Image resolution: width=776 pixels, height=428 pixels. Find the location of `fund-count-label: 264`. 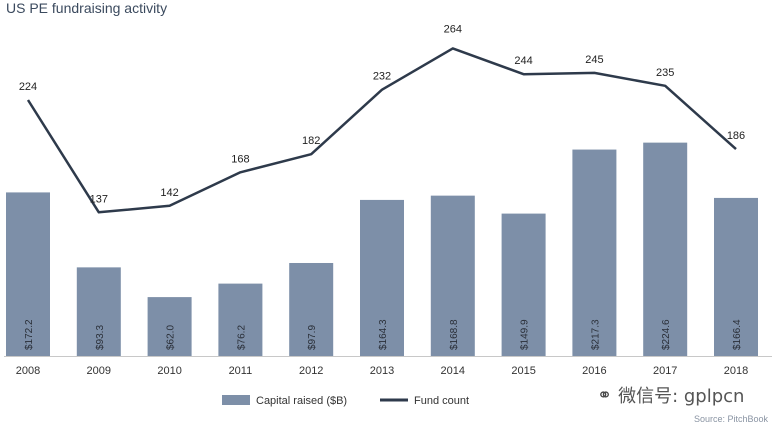

fund-count-label: 264 is located at coordinates (453, 29).